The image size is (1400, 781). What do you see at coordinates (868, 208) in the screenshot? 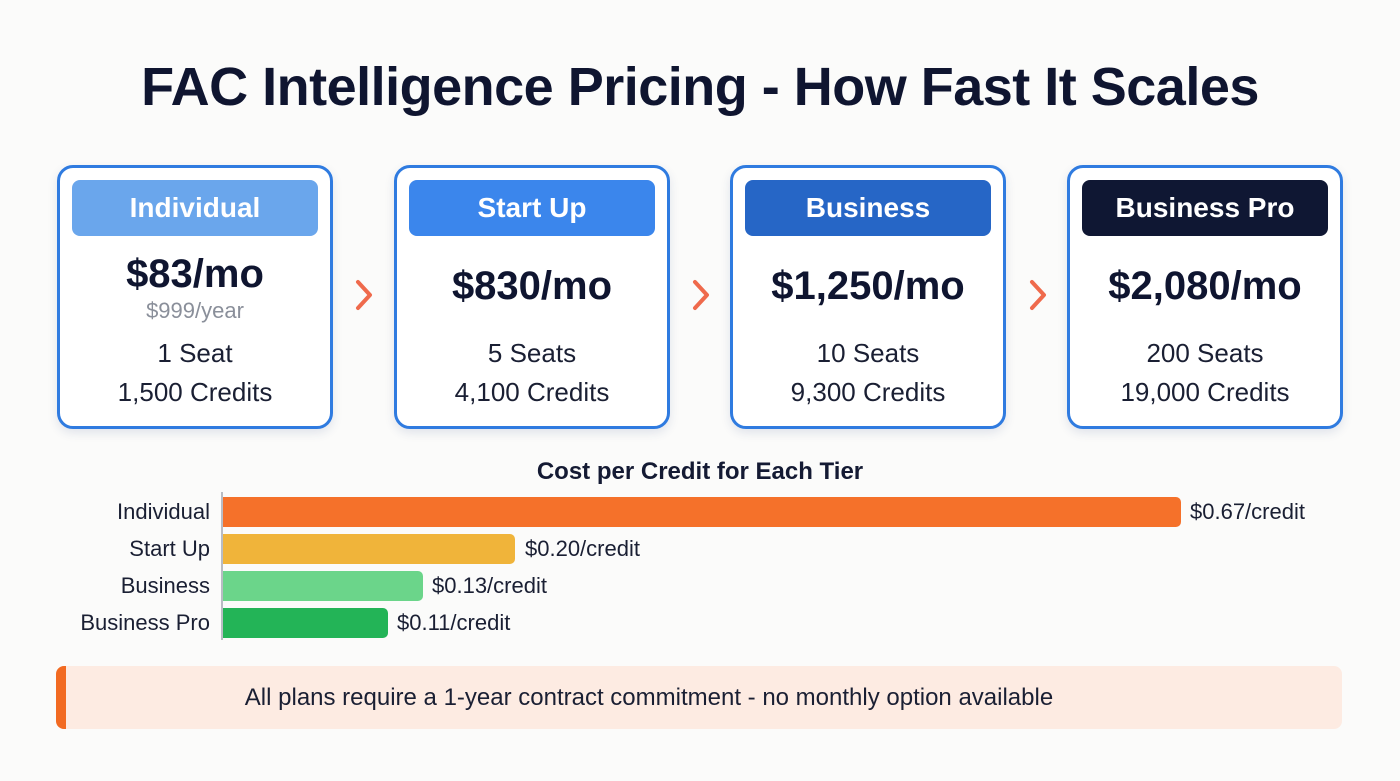
I see `tier-header: Business` at bounding box center [868, 208].